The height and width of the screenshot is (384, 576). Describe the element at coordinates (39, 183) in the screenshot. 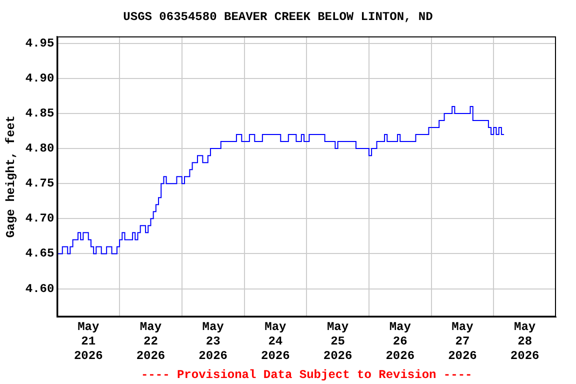

I see `y-tick-label: 4.75` at that location.